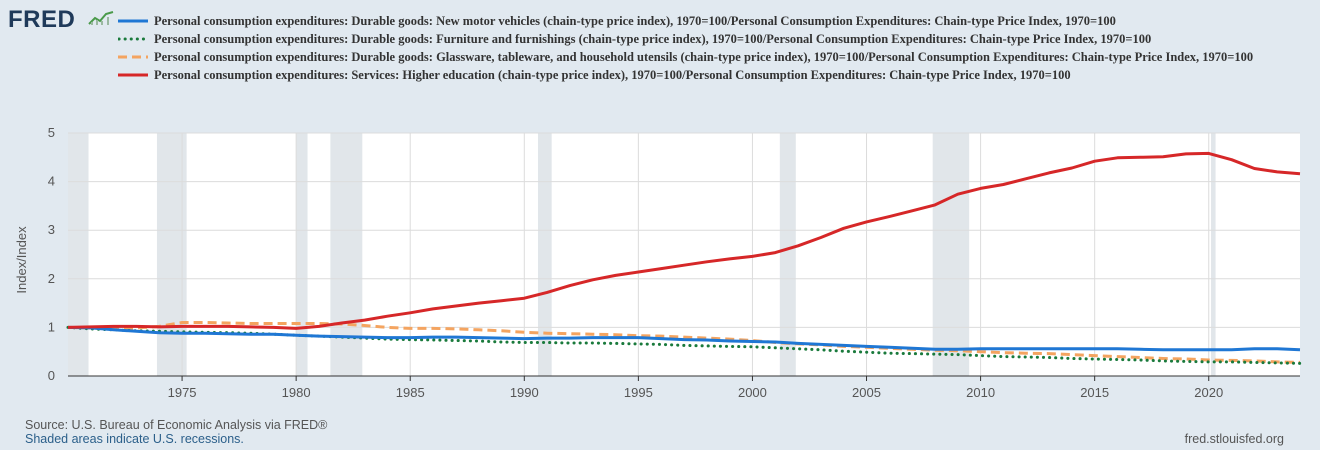 The image size is (1320, 450). Describe the element at coordinates (182, 392) in the screenshot. I see `x-tick-label: 1975` at that location.